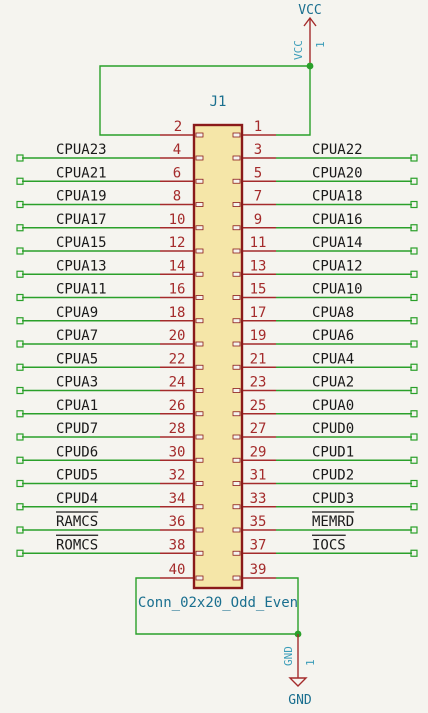 The width and height of the screenshot is (428, 713). I want to click on pin-row: CPUA3 24 23 CPUA2, so click(217, 385).